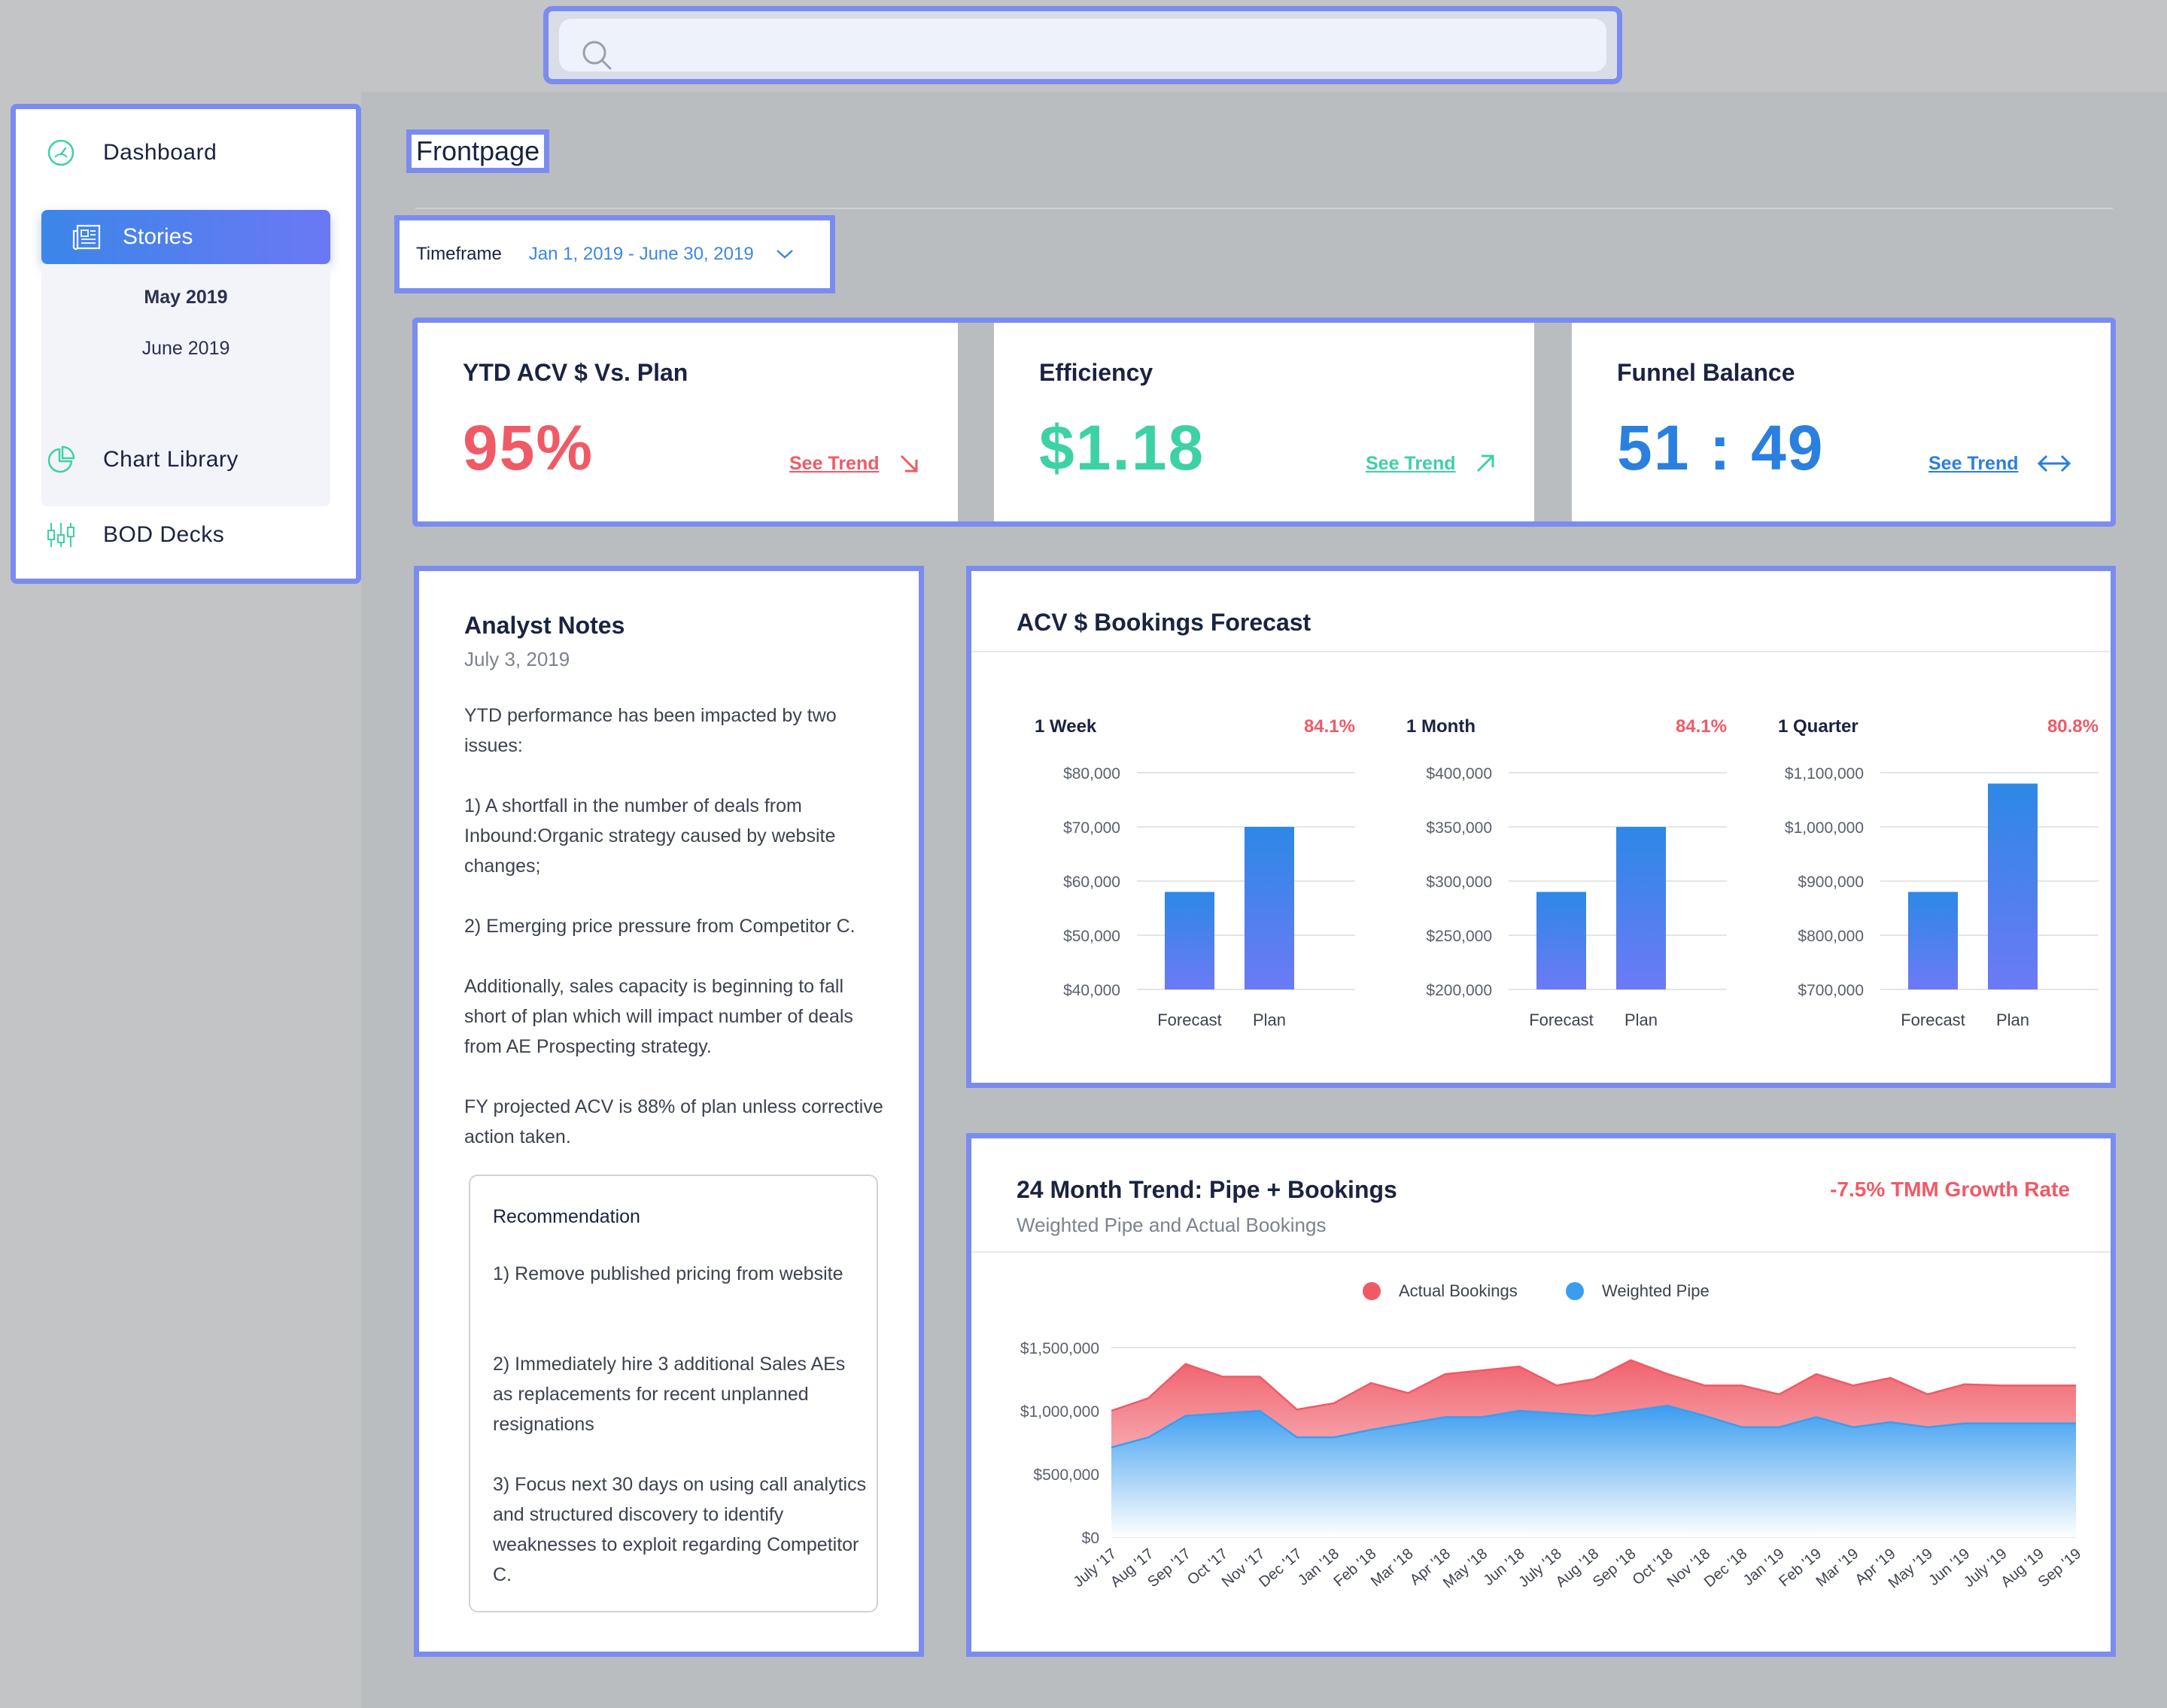 The width and height of the screenshot is (2167, 1708). I want to click on sidebar-item-chart-library: Chart Library, so click(142, 460).